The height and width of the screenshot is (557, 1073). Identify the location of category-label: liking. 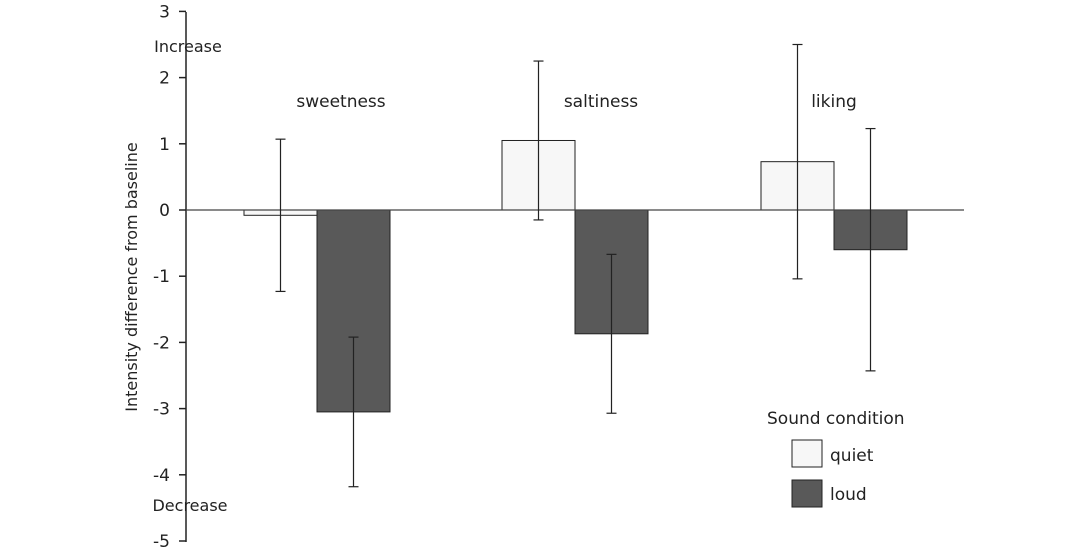
(834, 102).